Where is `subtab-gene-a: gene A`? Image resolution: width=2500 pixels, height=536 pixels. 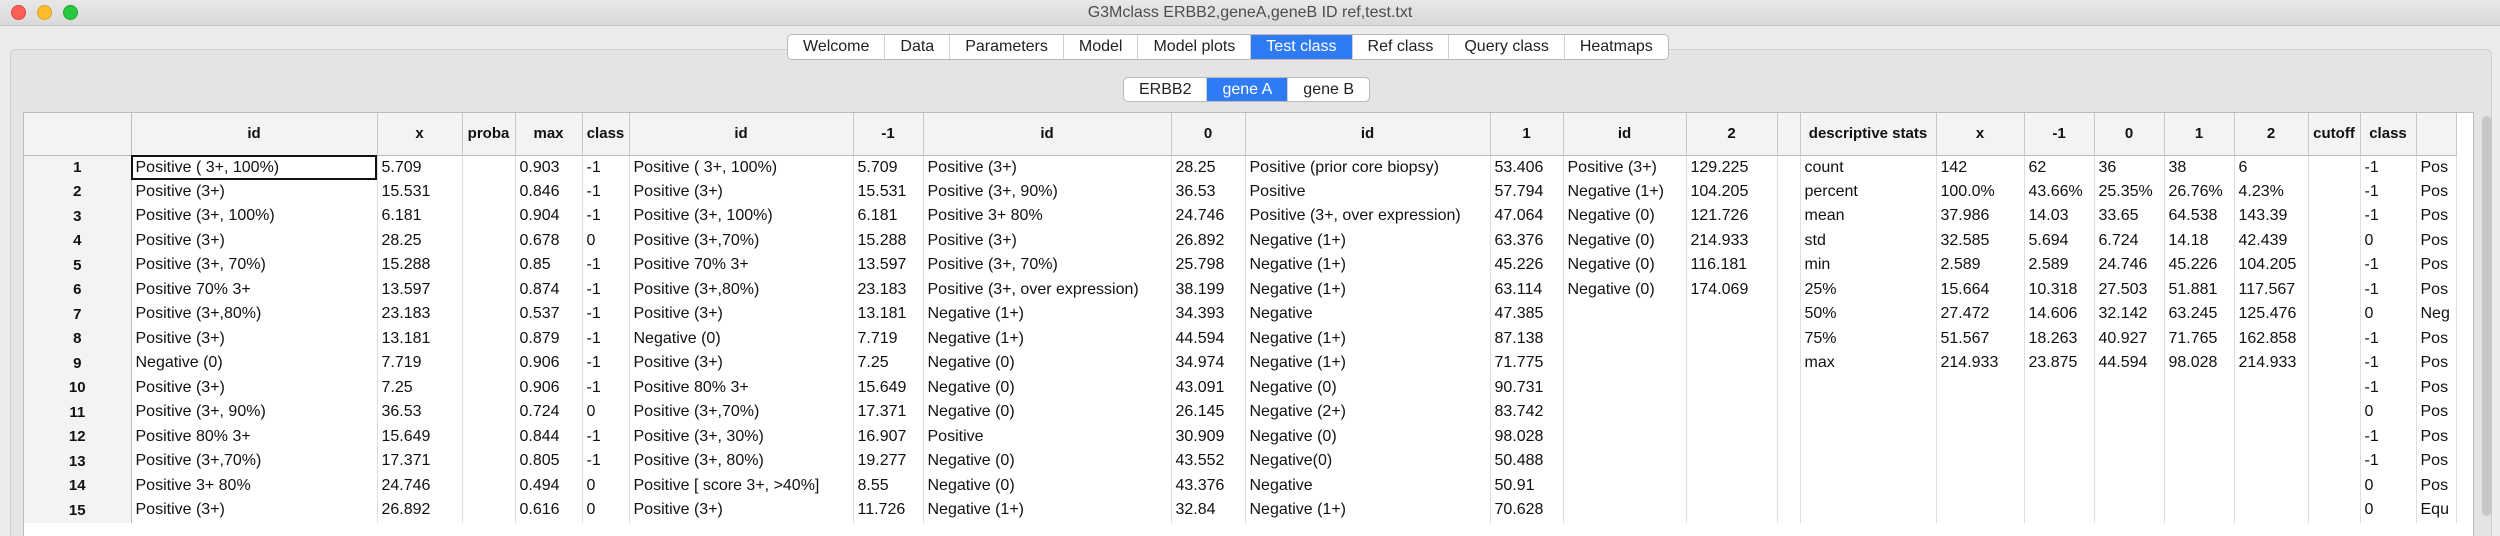 subtab-gene-a: gene A is located at coordinates (1248, 89).